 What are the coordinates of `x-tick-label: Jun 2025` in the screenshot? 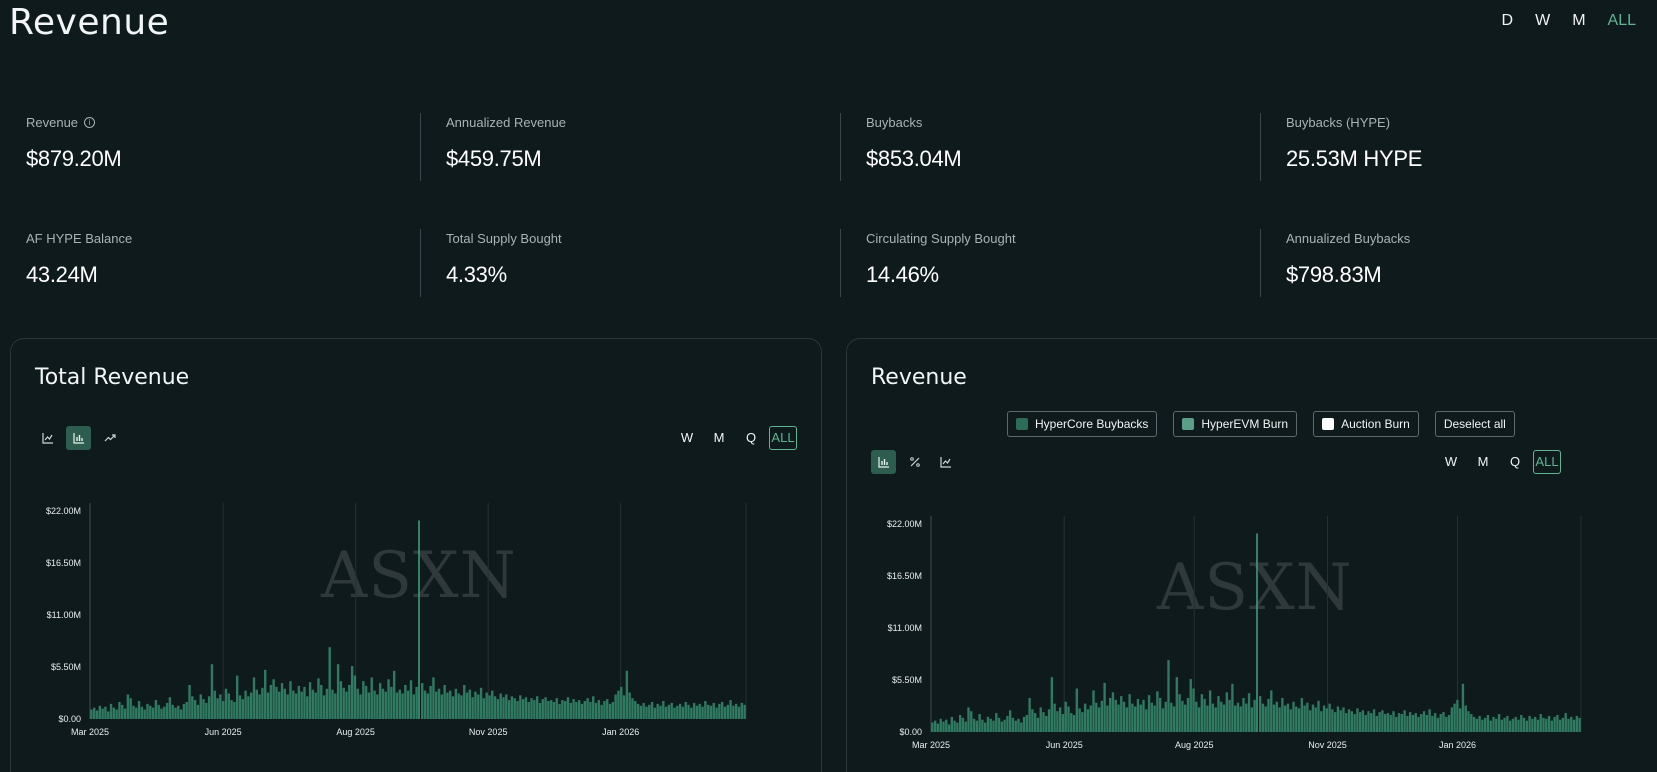 It's located at (223, 732).